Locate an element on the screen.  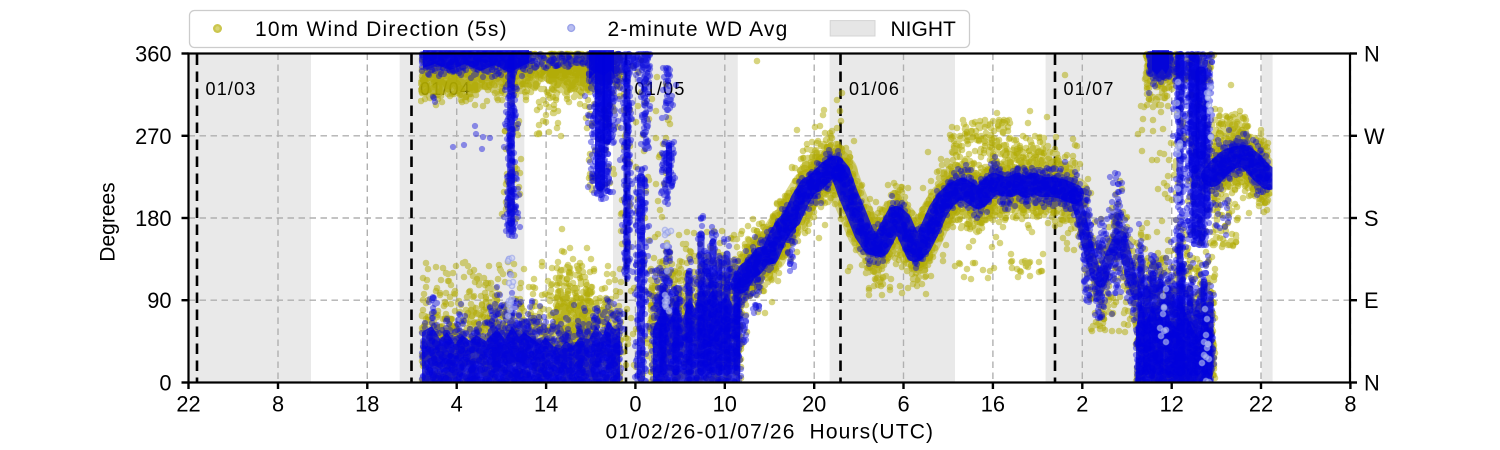
svg-text: 2 is located at coordinates (1082, 404).